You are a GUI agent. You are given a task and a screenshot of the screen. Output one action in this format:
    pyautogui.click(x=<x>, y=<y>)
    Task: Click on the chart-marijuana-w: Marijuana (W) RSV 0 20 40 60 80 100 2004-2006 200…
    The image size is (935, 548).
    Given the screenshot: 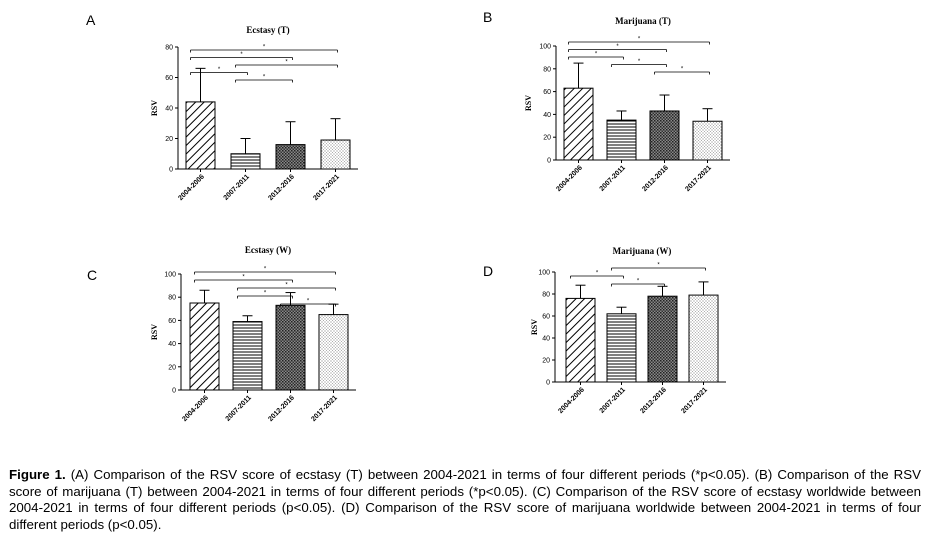 What is the action you would take?
    pyautogui.click(x=628, y=330)
    